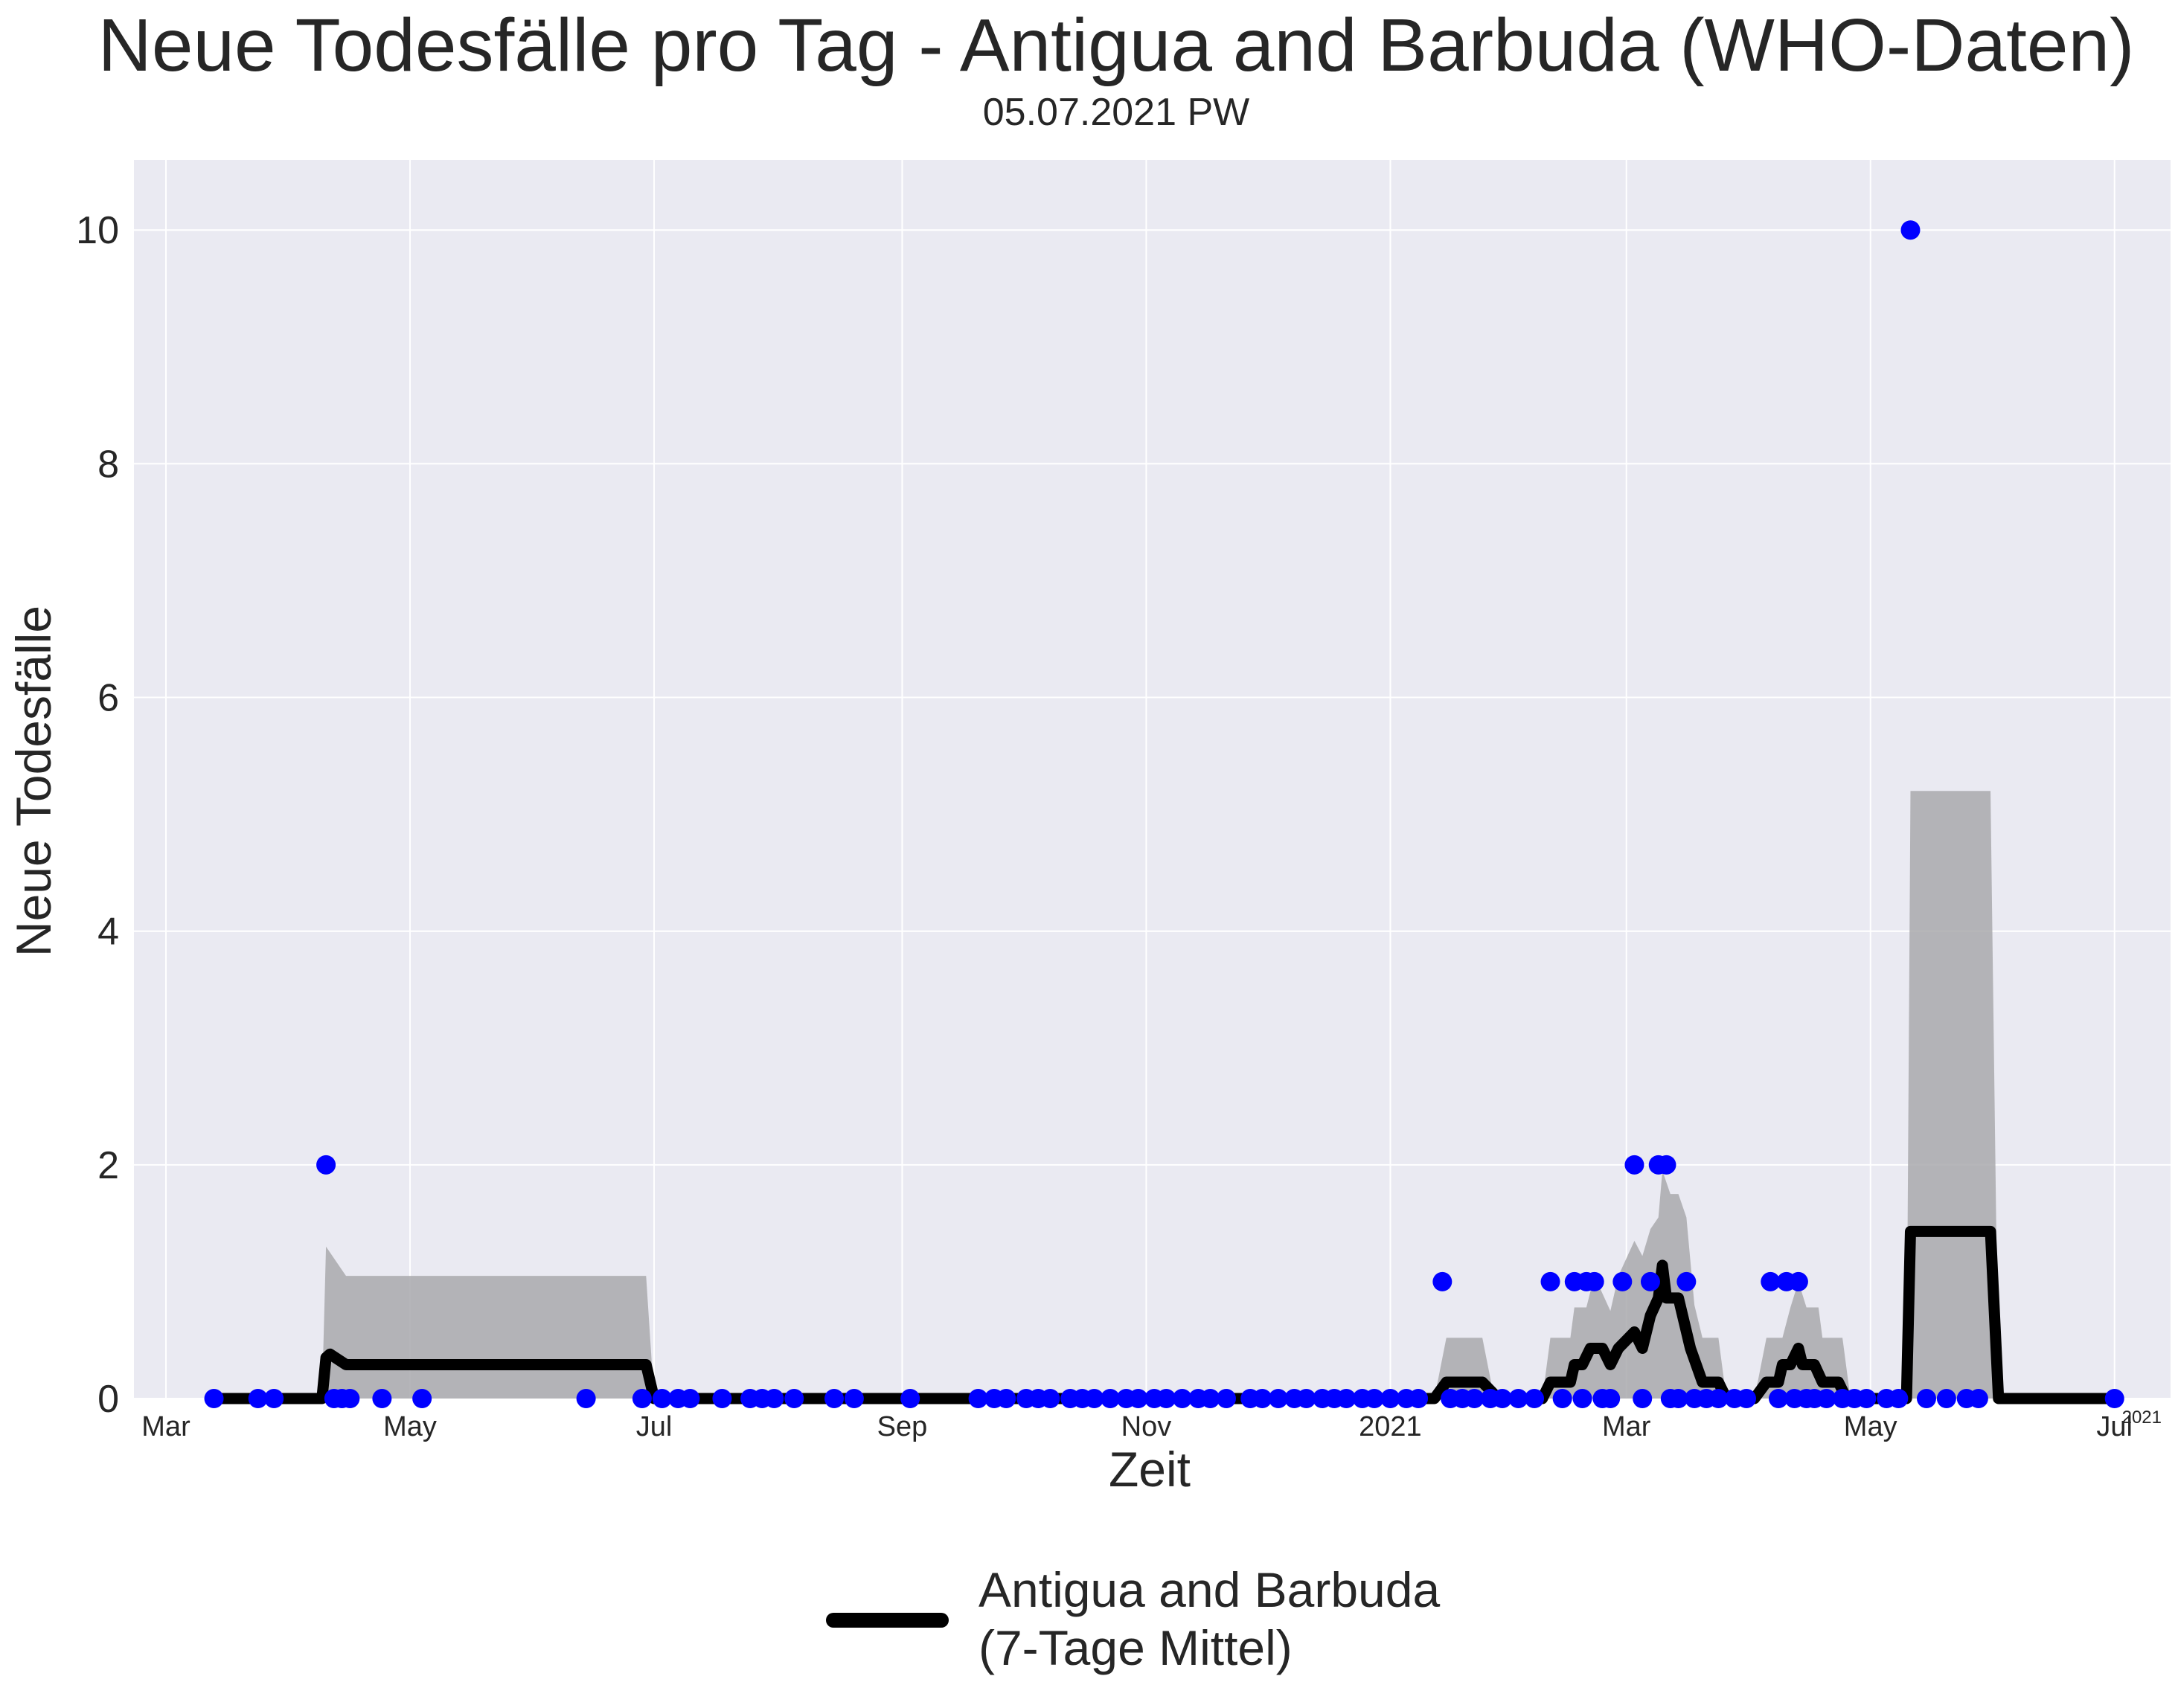 This screenshot has width=2178, height=1708. I want to click on rolling-mean-line-layer, so click(1164, 1314).